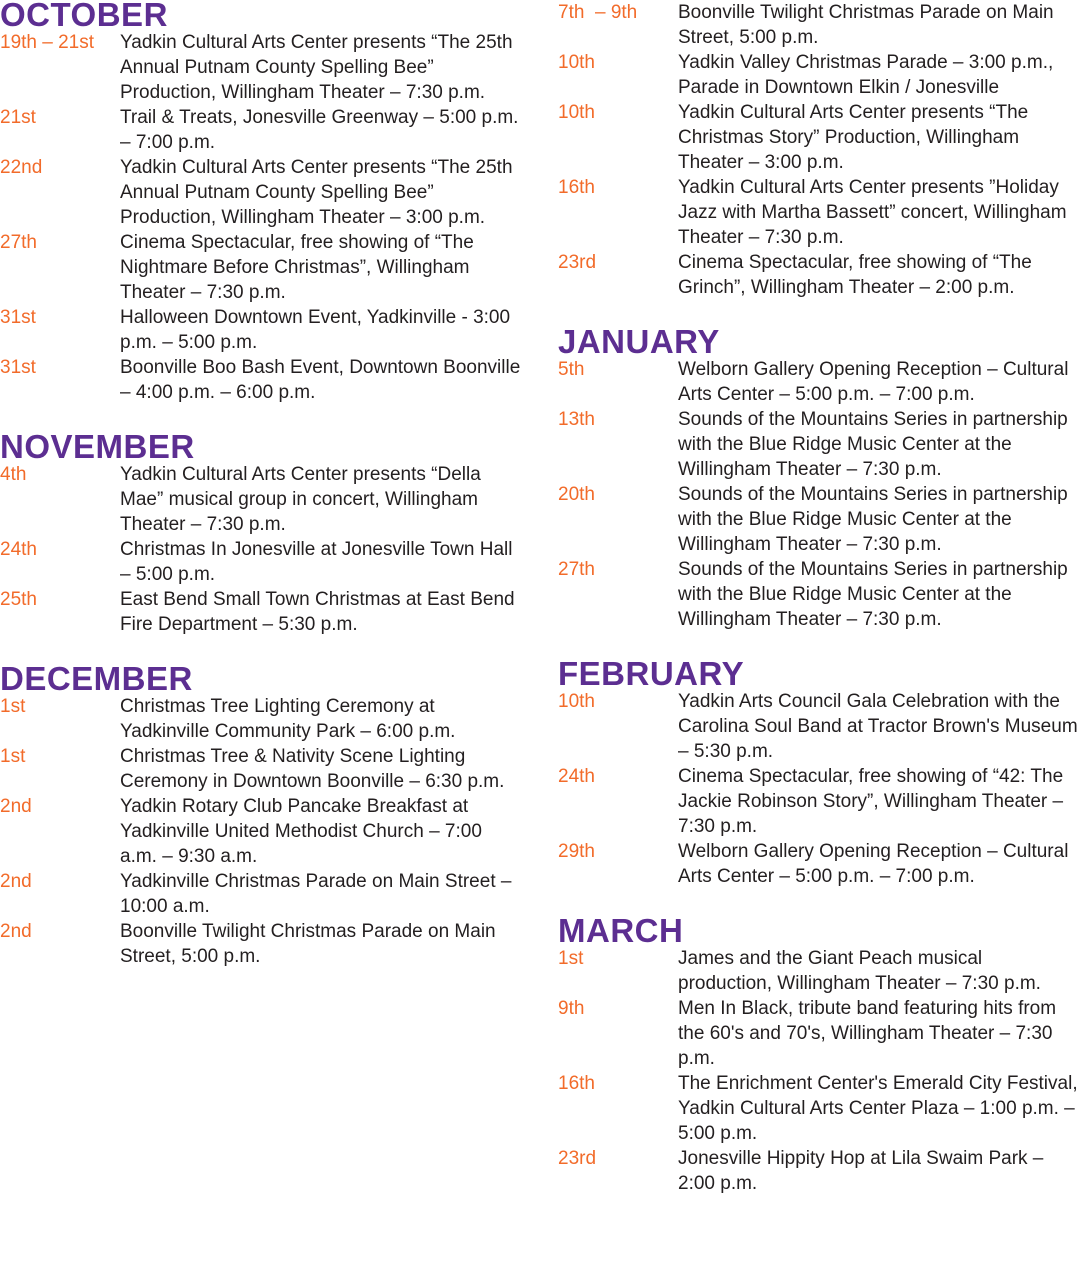 This screenshot has width=1080, height=1272. What do you see at coordinates (13, 474) in the screenshot?
I see `event-date: 4th` at bounding box center [13, 474].